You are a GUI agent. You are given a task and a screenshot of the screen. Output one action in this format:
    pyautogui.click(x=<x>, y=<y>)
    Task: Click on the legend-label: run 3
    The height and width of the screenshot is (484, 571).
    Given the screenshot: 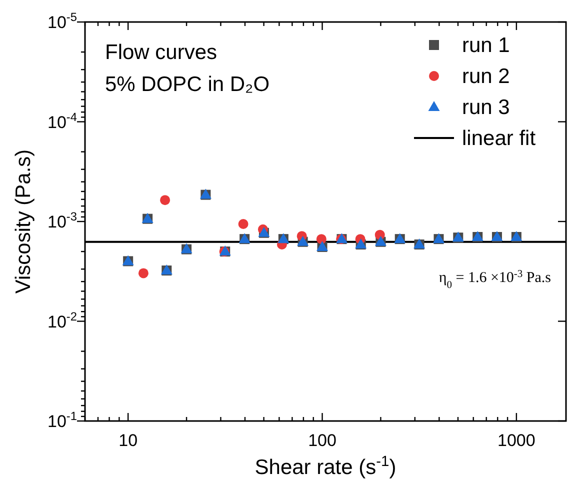 What is the action you would take?
    pyautogui.click(x=486, y=107)
    